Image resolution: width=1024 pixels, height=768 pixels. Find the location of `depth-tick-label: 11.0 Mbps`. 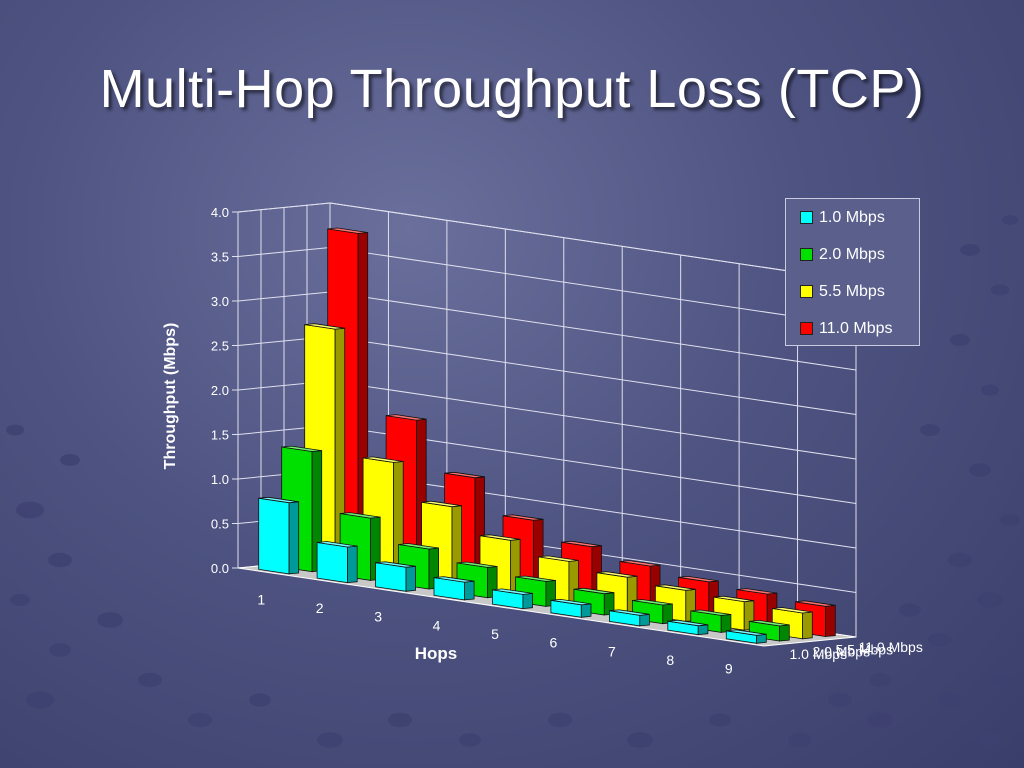

depth-tick-label: 11.0 Mbps is located at coordinates (891, 647).